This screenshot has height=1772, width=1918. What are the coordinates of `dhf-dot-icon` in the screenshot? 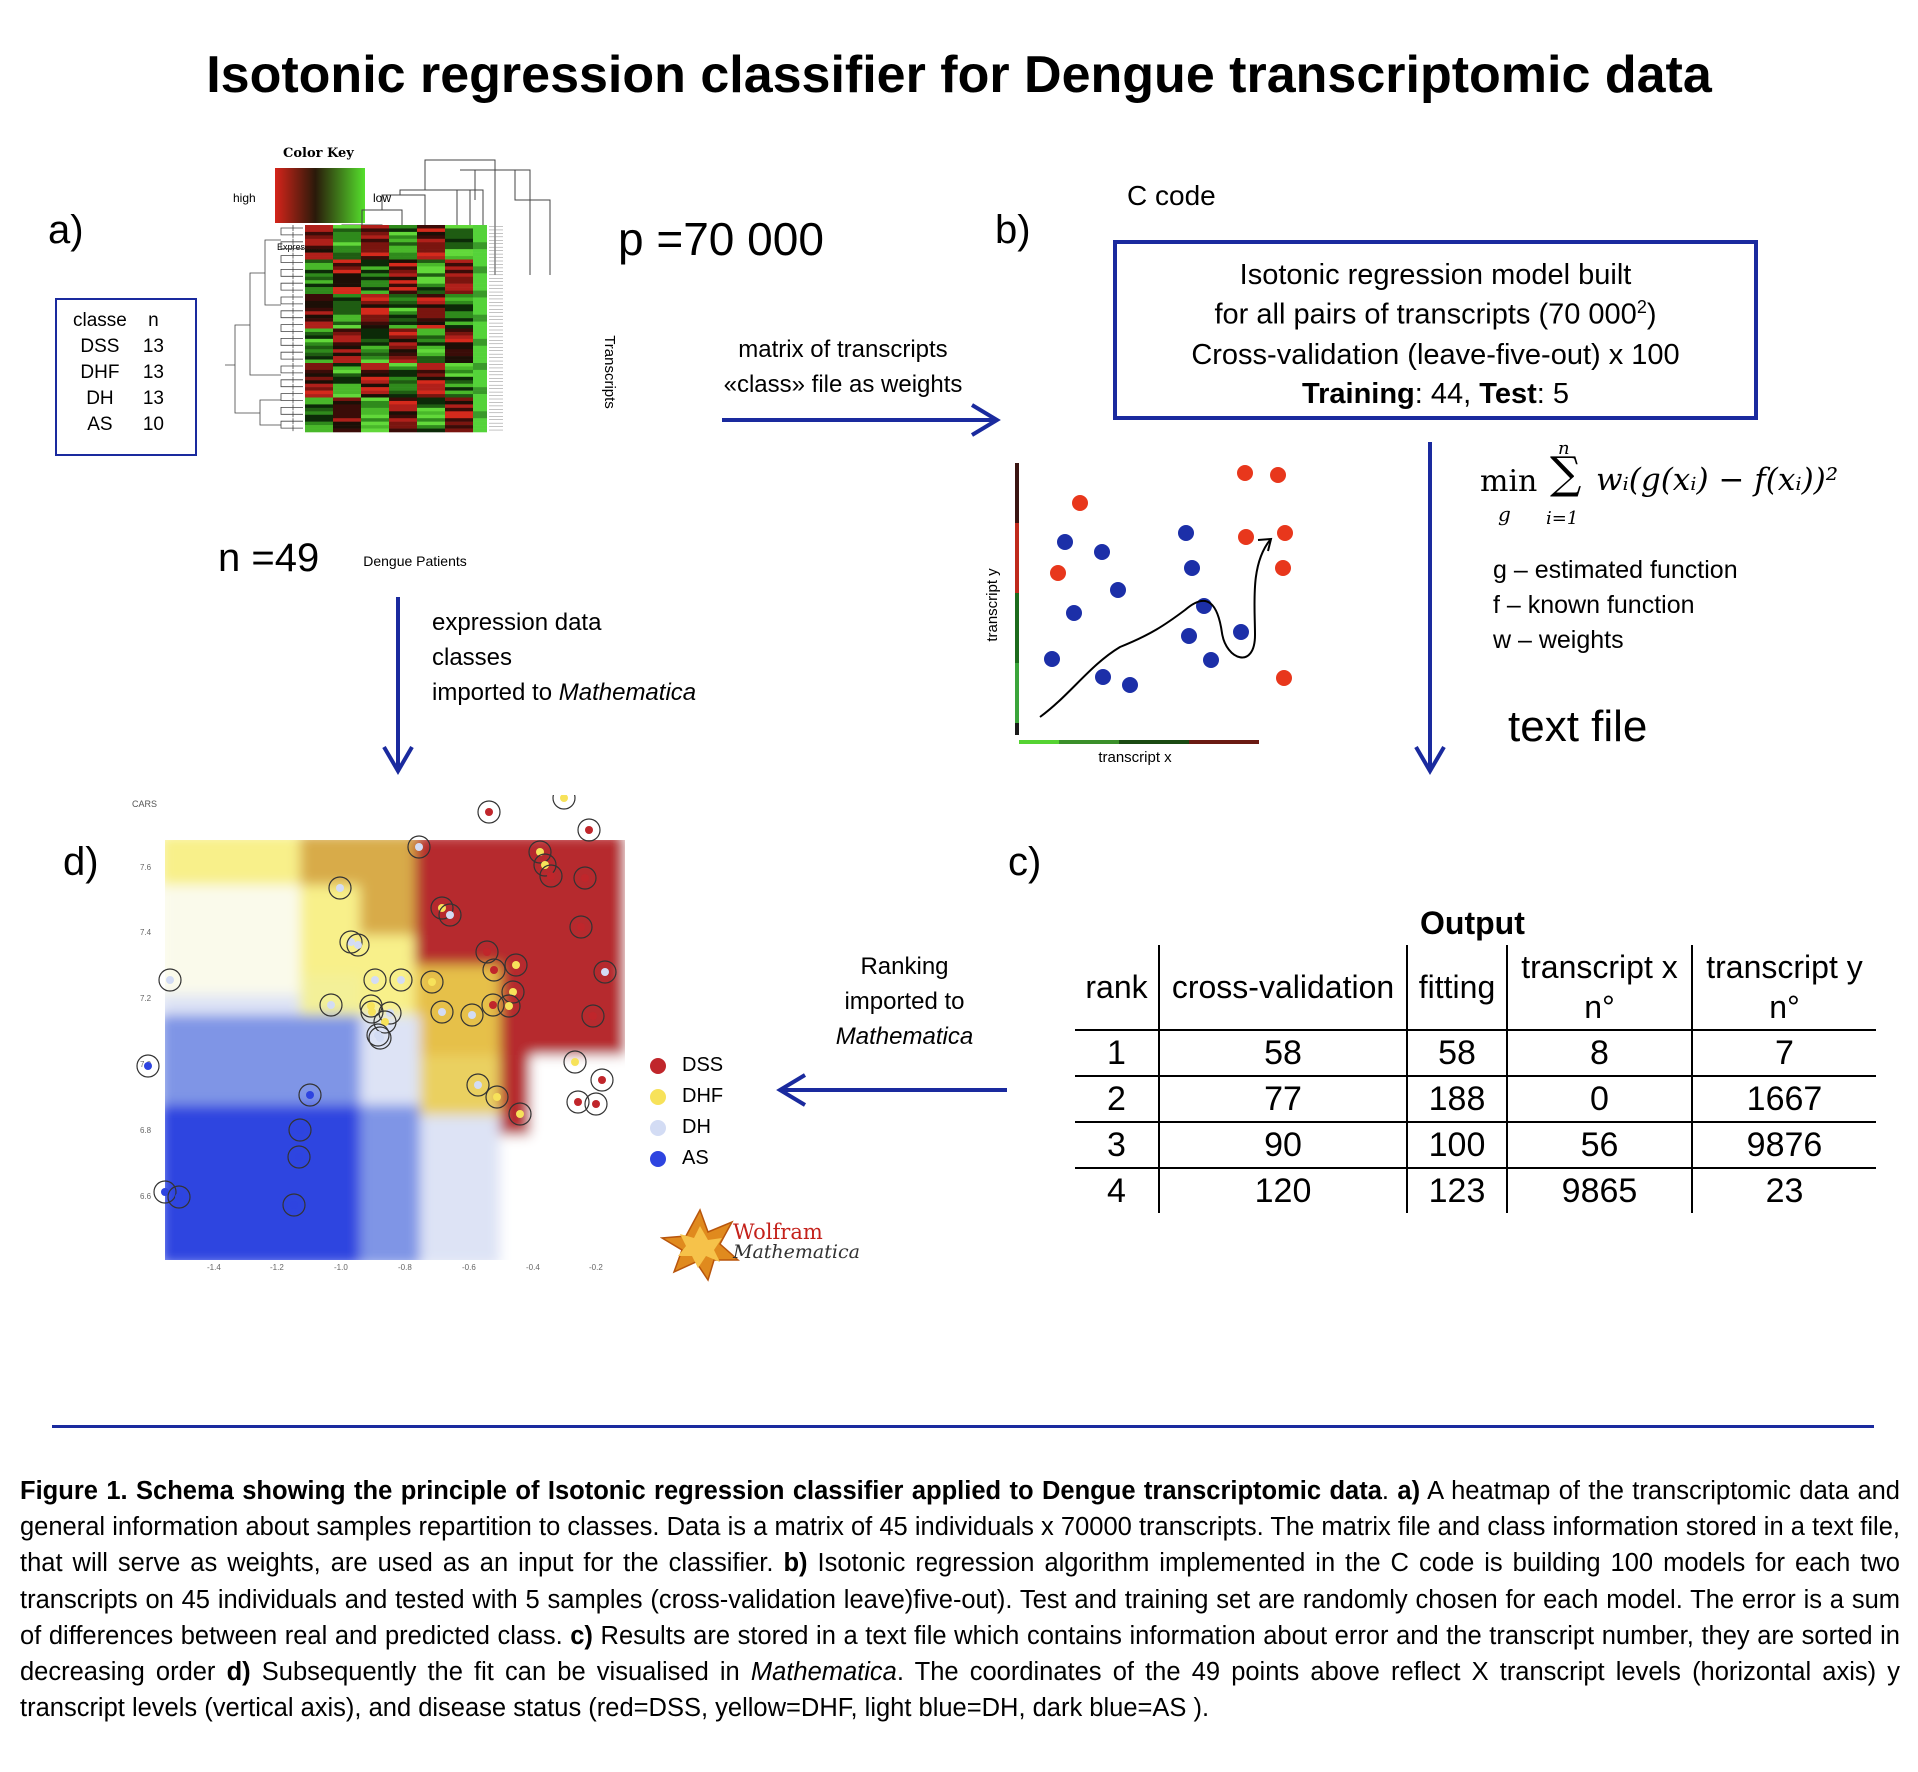 It's located at (658, 1097).